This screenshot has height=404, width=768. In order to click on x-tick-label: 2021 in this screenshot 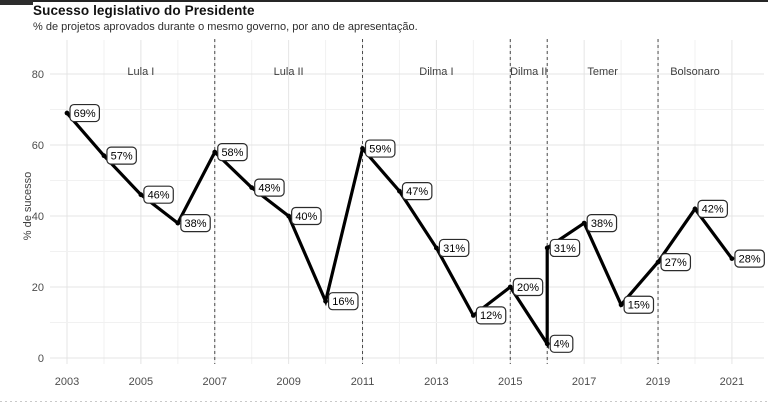, I will do `click(732, 382)`.